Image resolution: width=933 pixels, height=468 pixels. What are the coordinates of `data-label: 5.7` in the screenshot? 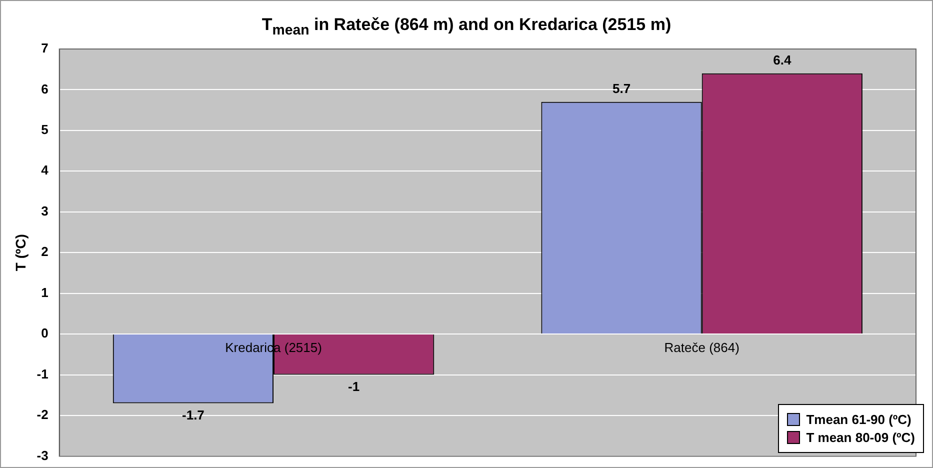 It's located at (621, 88).